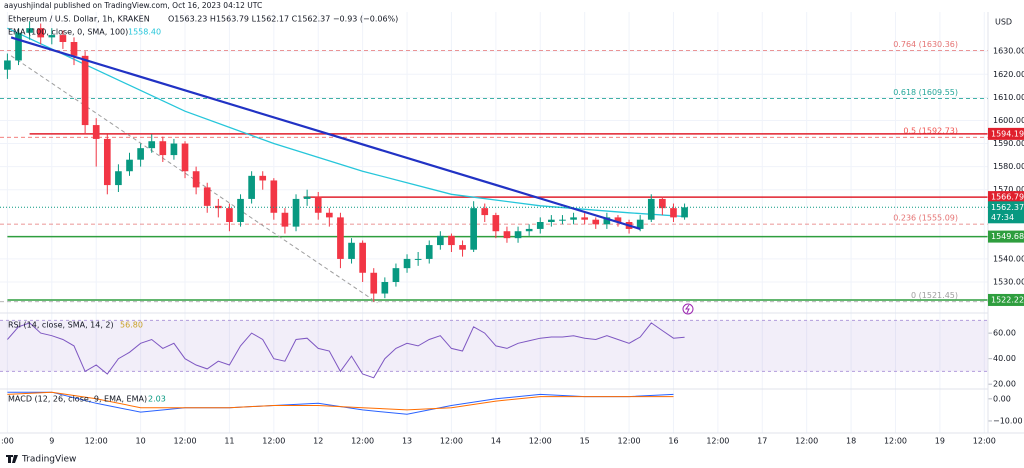 This screenshot has height=468, width=1024. What do you see at coordinates (925, 92) in the screenshot?
I see `fib-label: 0.618 (1609.55)` at bounding box center [925, 92].